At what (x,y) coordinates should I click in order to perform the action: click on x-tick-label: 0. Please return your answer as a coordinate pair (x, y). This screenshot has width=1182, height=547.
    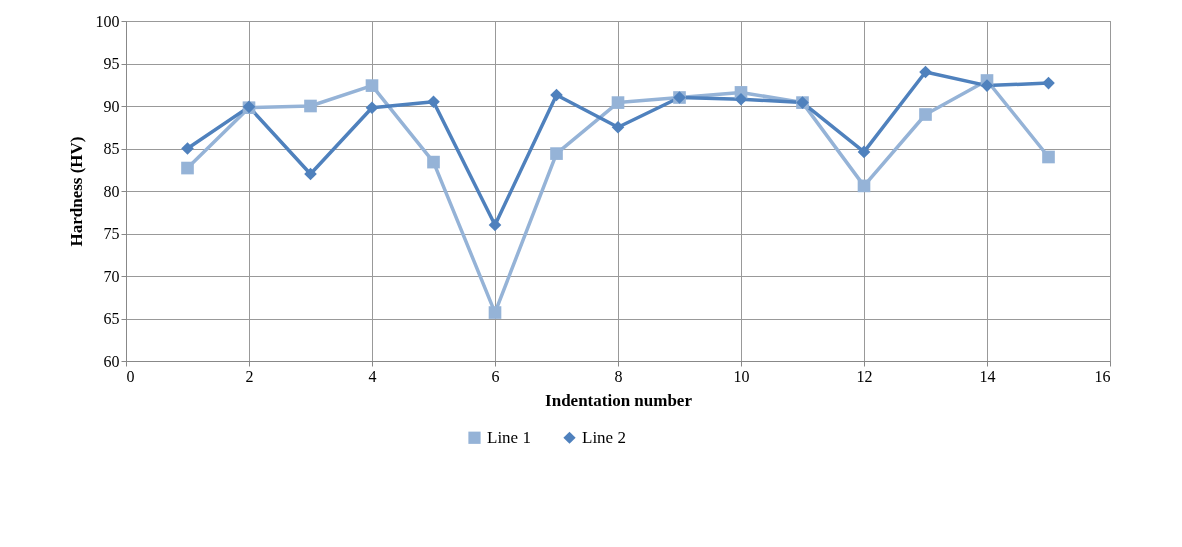
    Looking at the image, I should click on (130, 376).